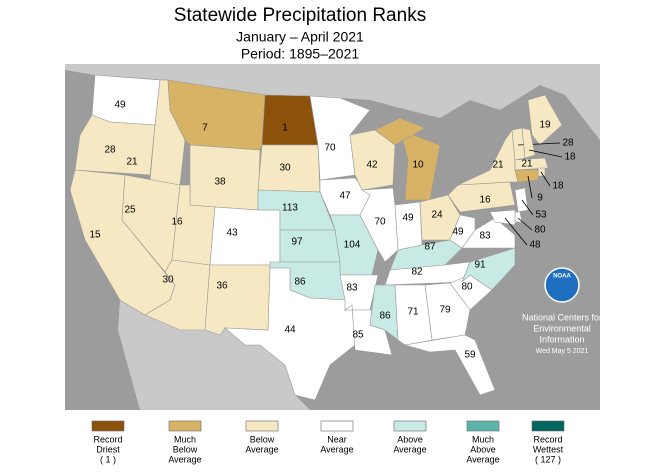 This screenshot has width=650, height=475. What do you see at coordinates (483, 439) in the screenshot?
I see `legend-label: Much` at bounding box center [483, 439].